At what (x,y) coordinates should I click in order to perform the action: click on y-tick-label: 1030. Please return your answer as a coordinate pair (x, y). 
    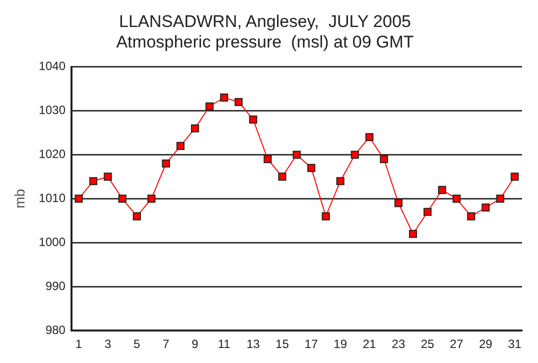
    Looking at the image, I should click on (52, 110).